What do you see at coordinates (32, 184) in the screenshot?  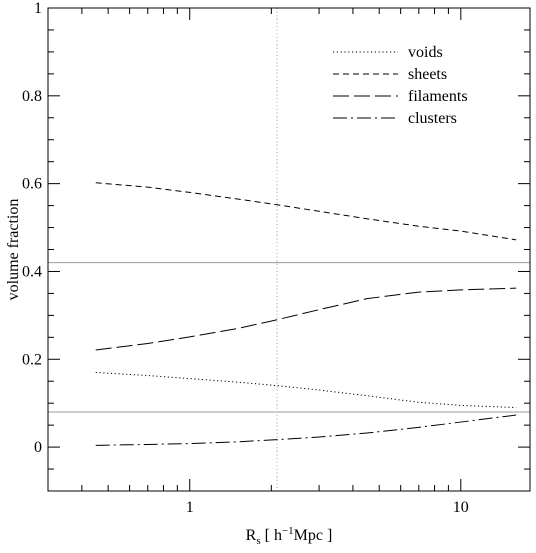 I see `y-tick-label: 0.6` at bounding box center [32, 184].